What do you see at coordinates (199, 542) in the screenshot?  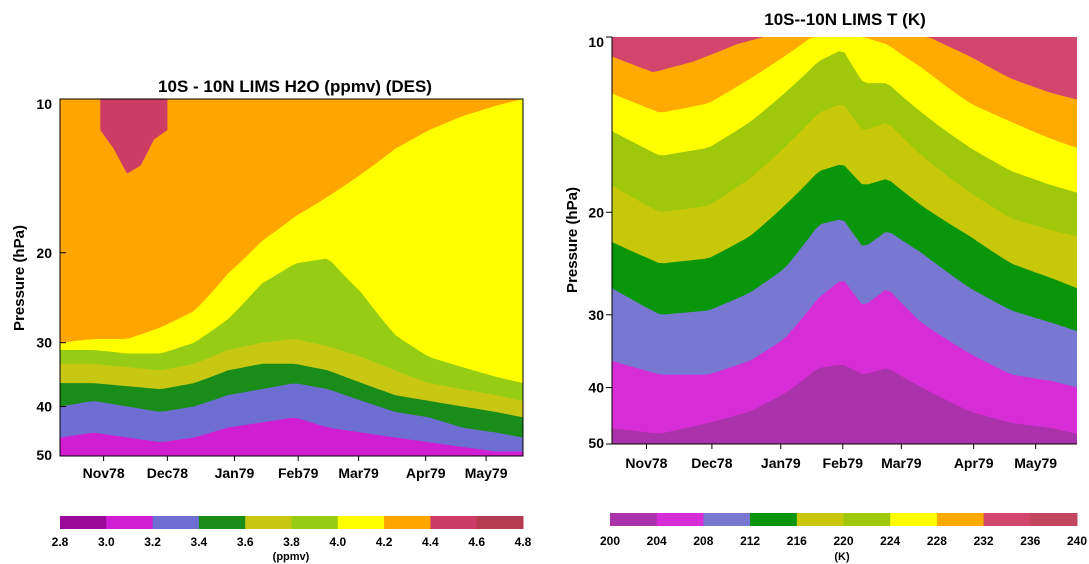 I see `colorbar-tick-label: 3.4` at bounding box center [199, 542].